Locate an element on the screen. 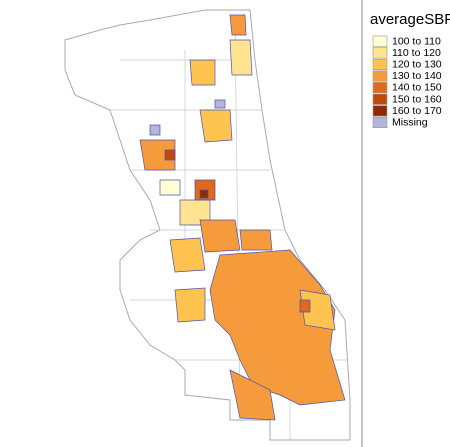  legend-label: 120 to 130 is located at coordinates (417, 64).